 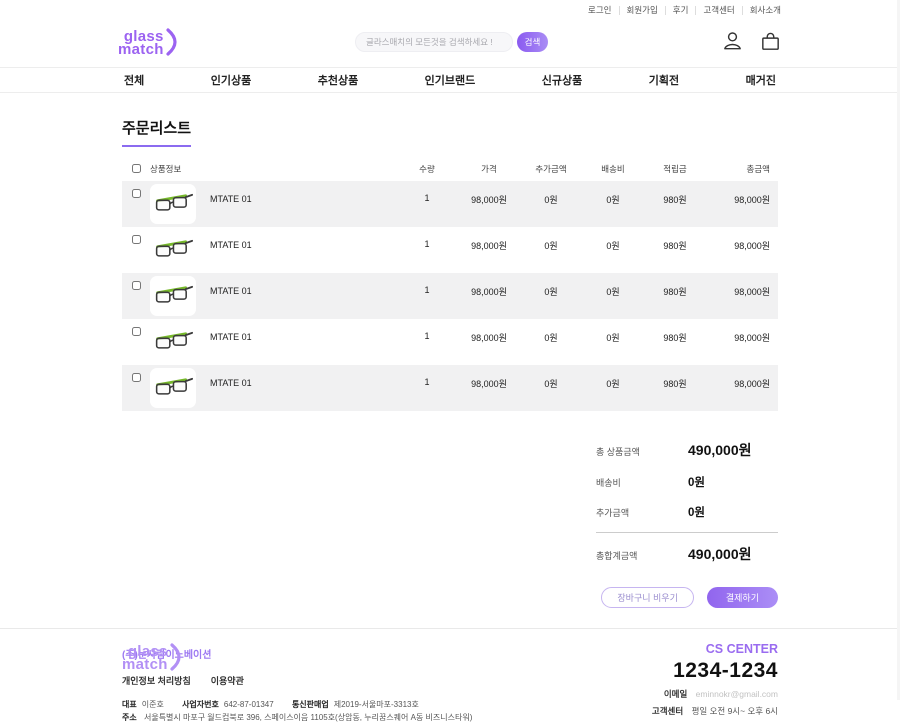 What do you see at coordinates (173, 44) in the screenshot?
I see `logo-arc-icon` at bounding box center [173, 44].